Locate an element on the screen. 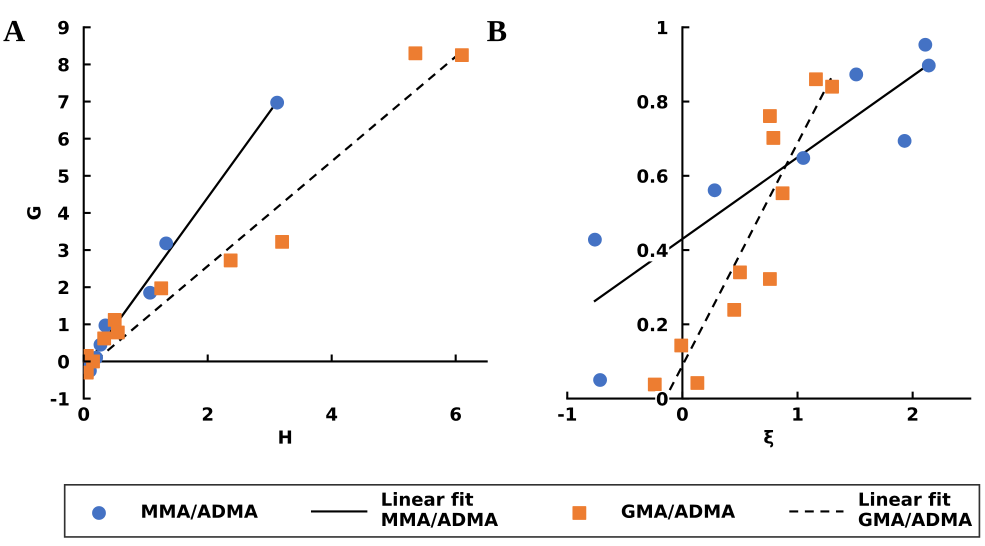  x-tick-label: 1 is located at coordinates (798, 414).